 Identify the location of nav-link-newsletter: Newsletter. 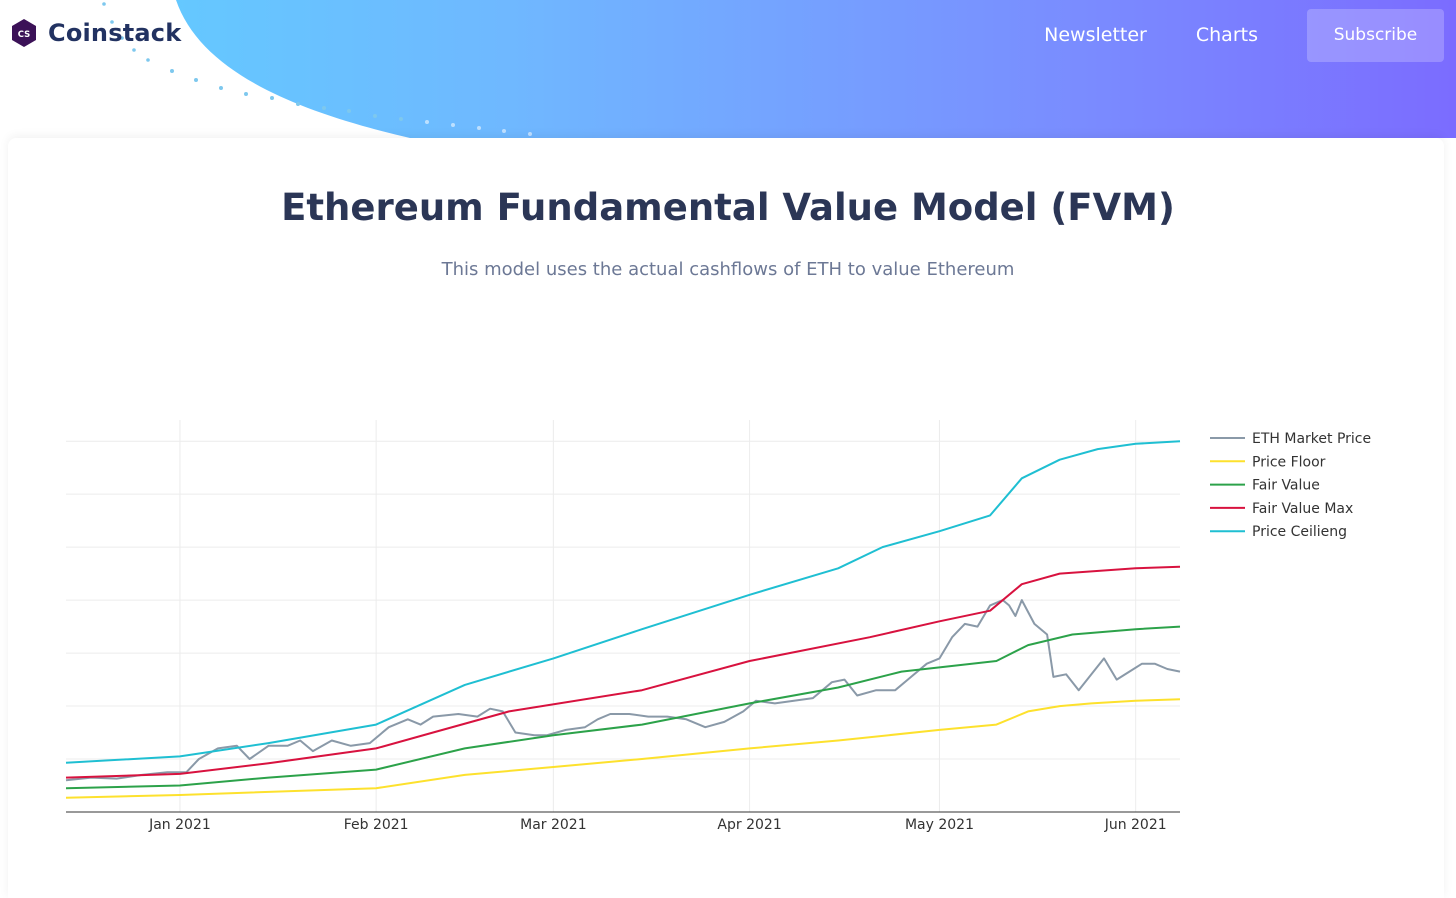
(1095, 35).